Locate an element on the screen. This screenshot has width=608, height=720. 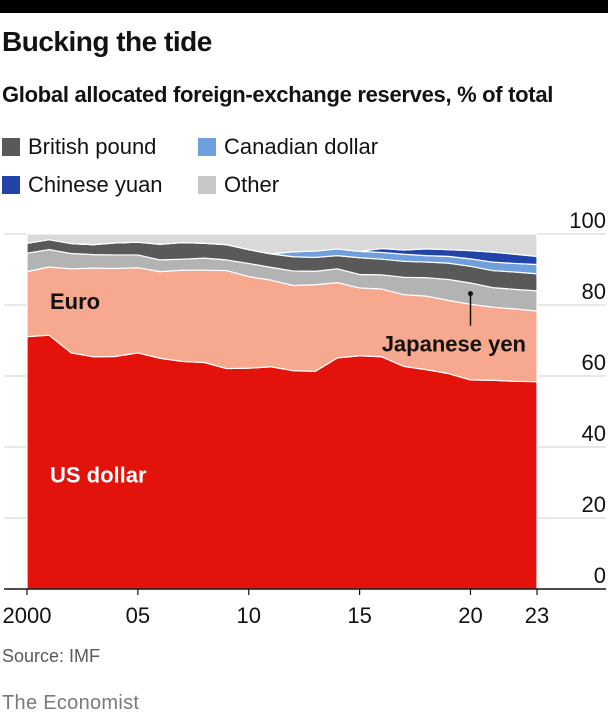
legend-swatch-chinese-yuan is located at coordinates (11, 185).